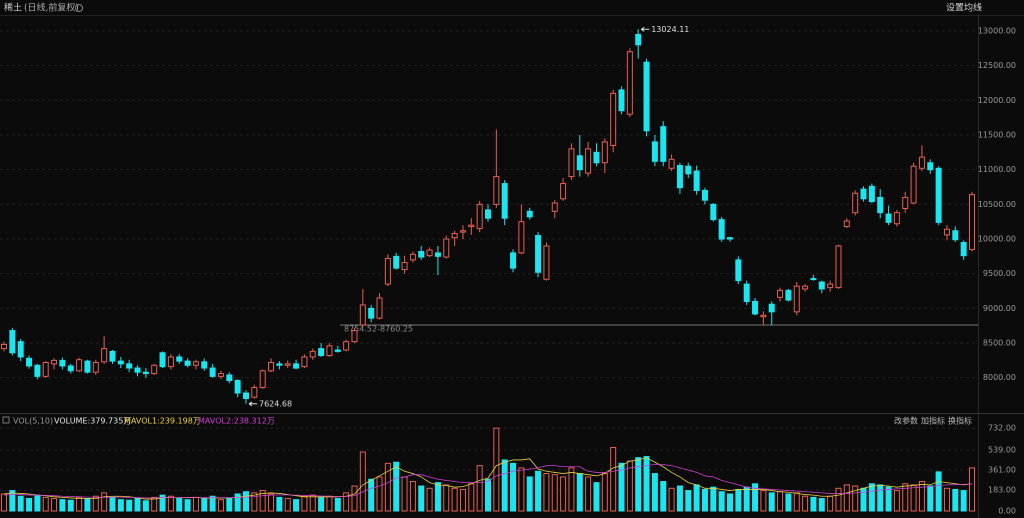  What do you see at coordinates (1002, 427) in the screenshot?
I see `volume-tick-label: 732.00` at bounding box center [1002, 427].